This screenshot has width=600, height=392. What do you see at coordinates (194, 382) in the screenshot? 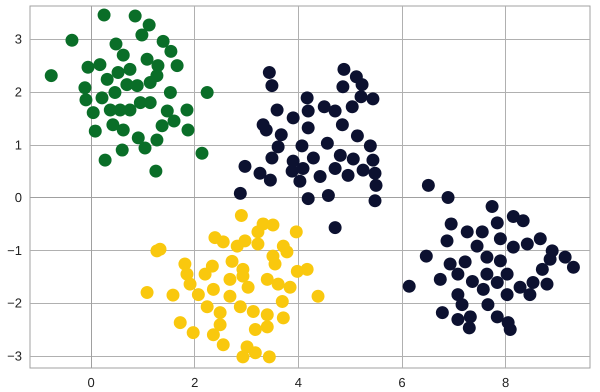
I see `x-tick-label: 2` at bounding box center [194, 382].